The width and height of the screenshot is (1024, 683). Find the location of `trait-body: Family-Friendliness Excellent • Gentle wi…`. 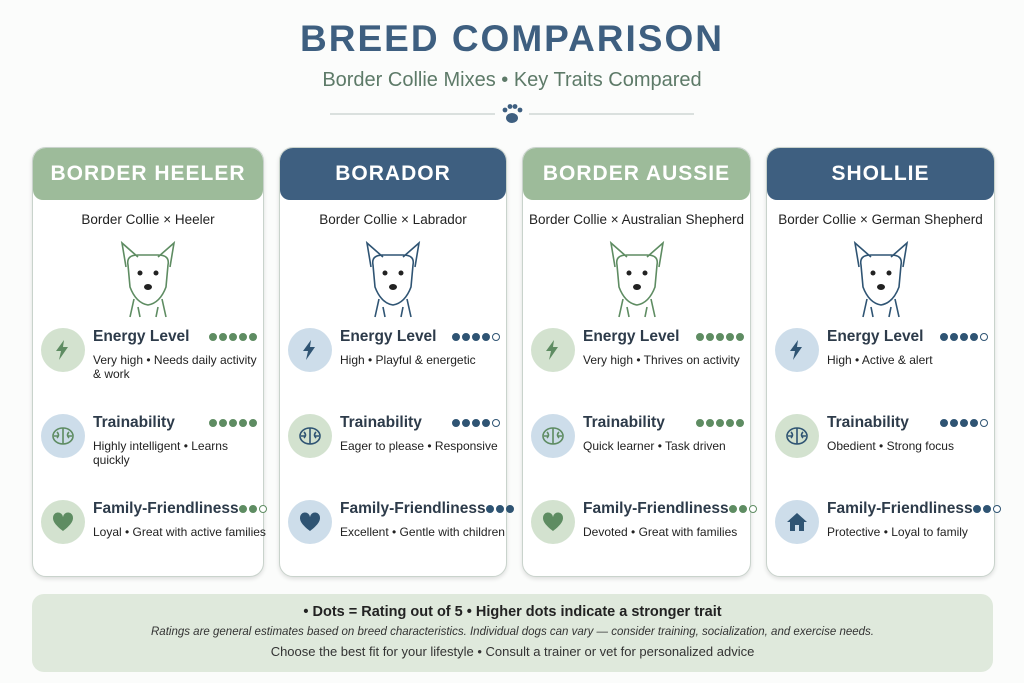

trait-body: Family-Friendliness Excellent • Gentle wi… is located at coordinates (427, 522).